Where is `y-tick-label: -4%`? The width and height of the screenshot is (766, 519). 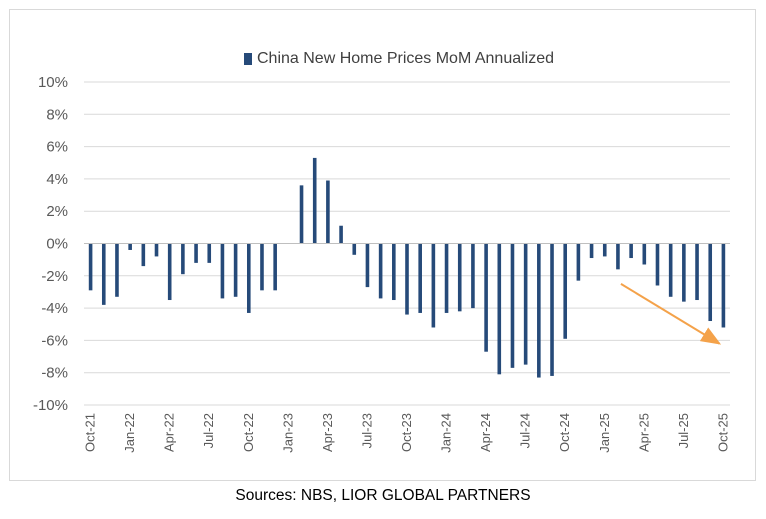
y-tick-label: -4% is located at coordinates (54, 308).